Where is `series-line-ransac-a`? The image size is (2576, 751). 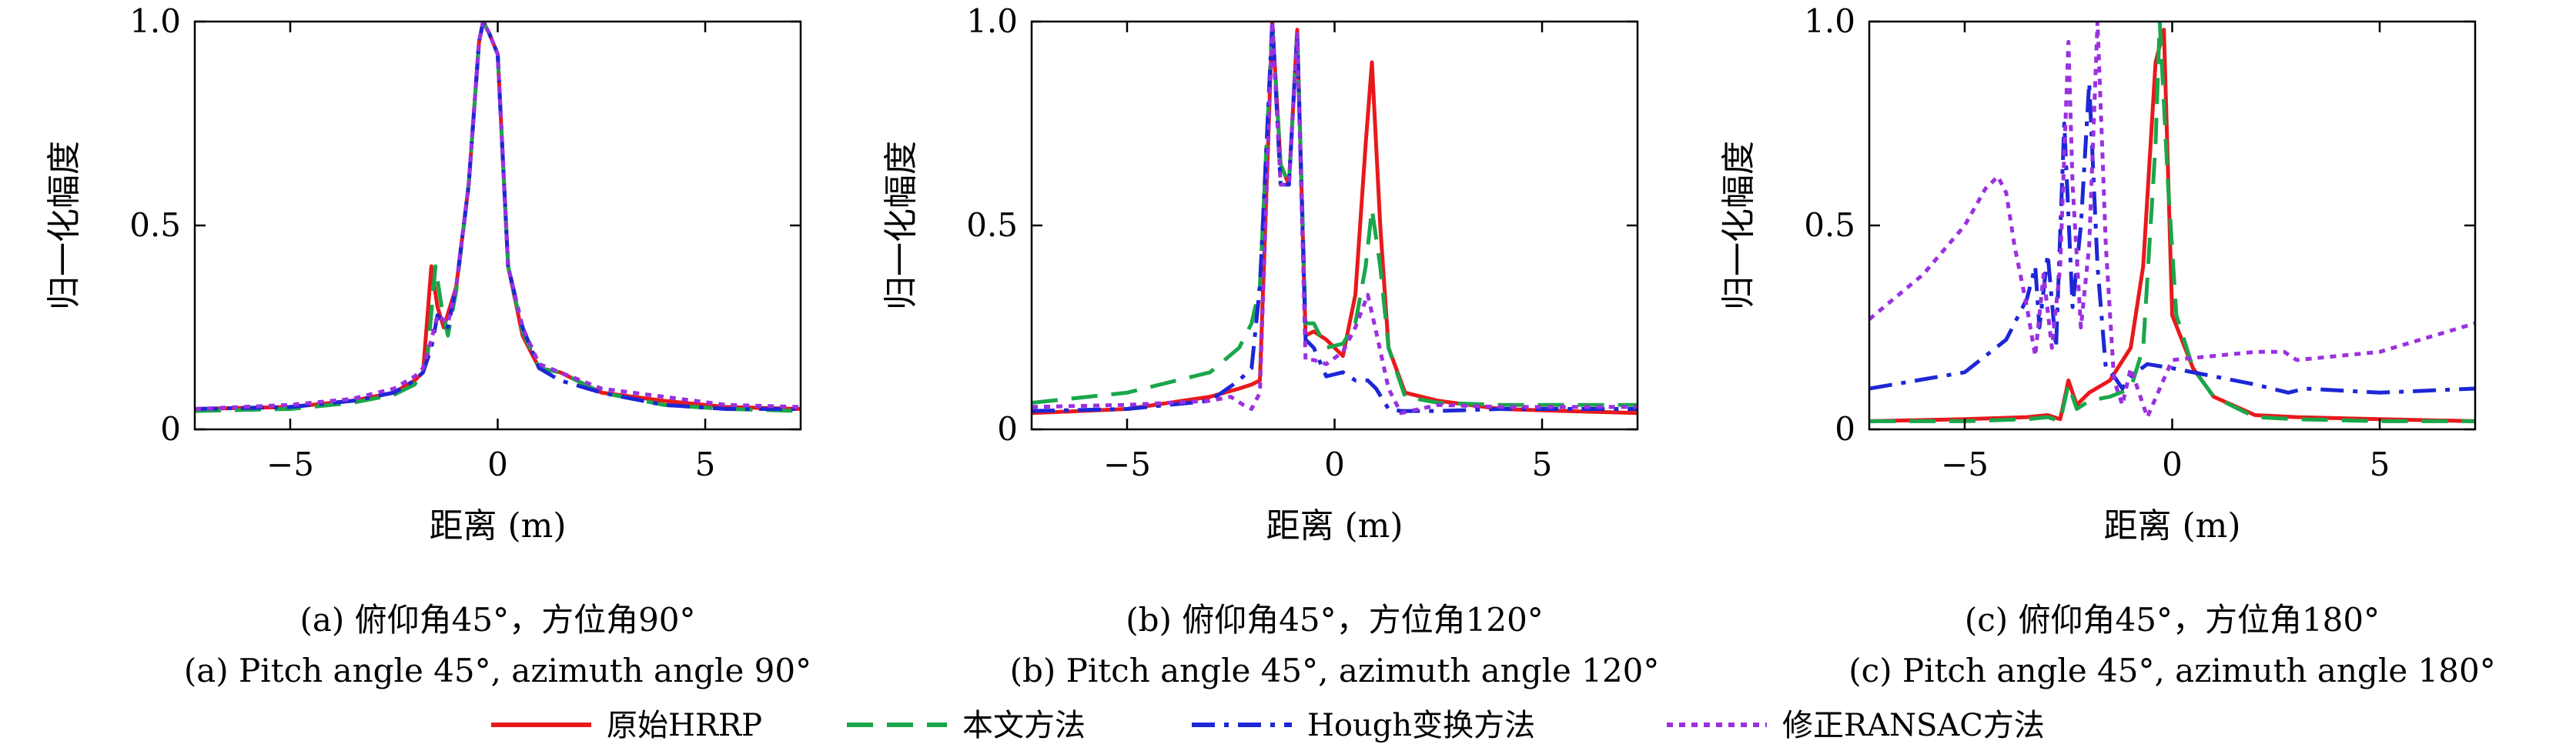
series-line-ransac-a is located at coordinates (498, 217).